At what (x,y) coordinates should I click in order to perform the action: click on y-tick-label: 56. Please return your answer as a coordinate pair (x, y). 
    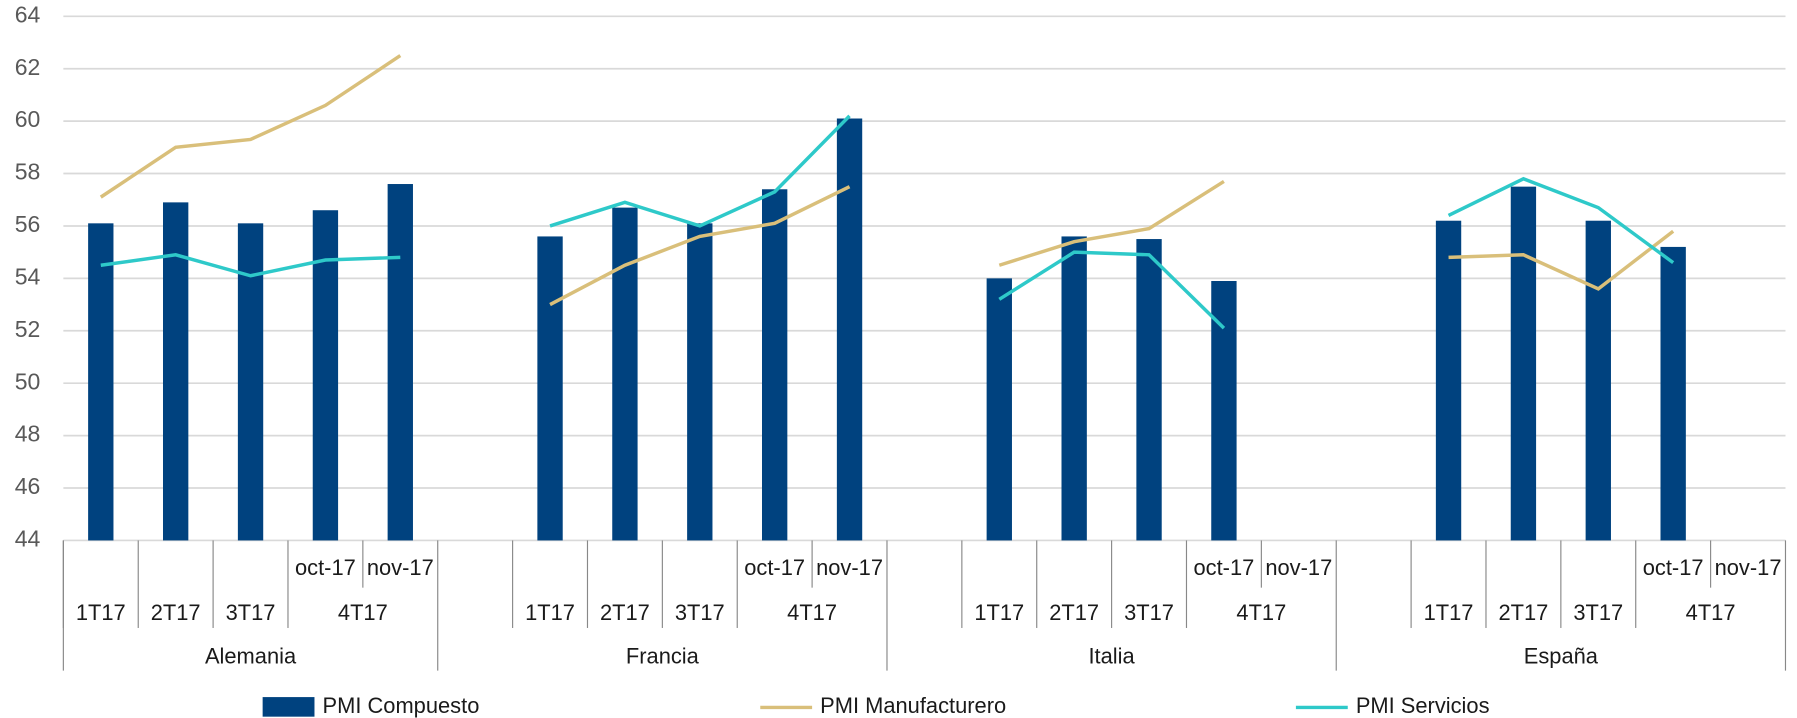
    Looking at the image, I should click on (28, 224).